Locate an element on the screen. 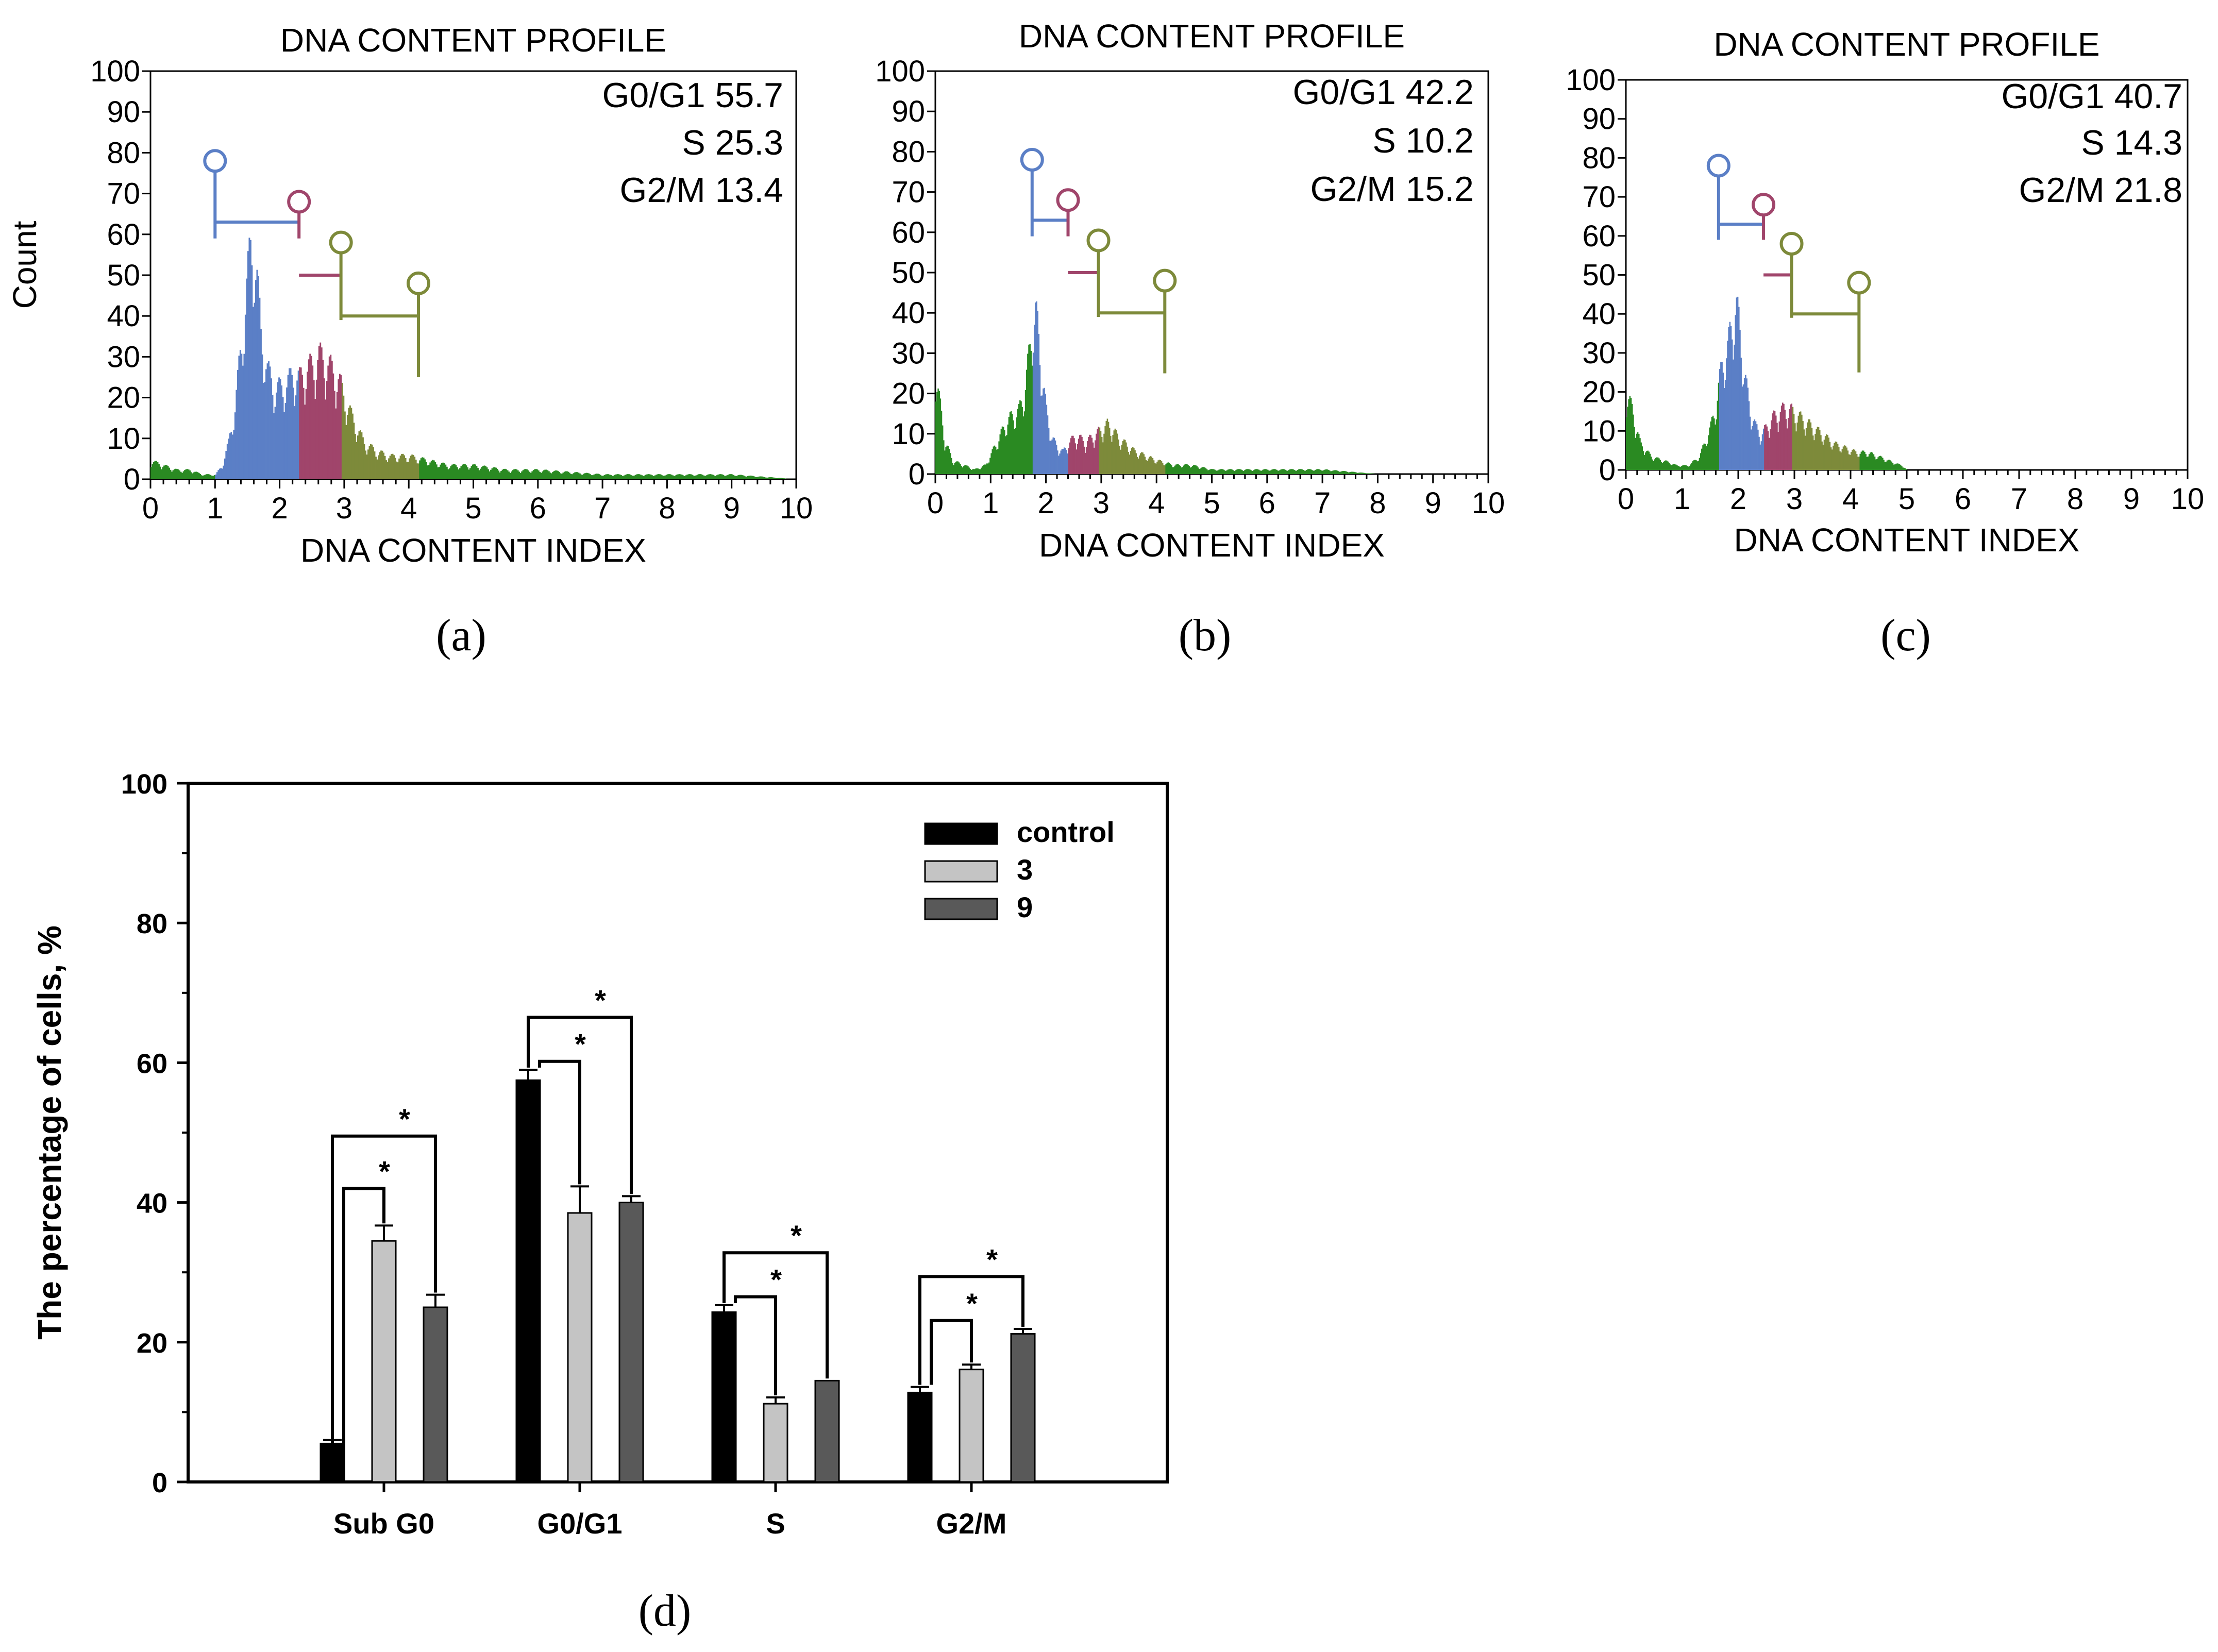  chart-title: DNA CONTENT PROFILE is located at coordinates (1906, 44).